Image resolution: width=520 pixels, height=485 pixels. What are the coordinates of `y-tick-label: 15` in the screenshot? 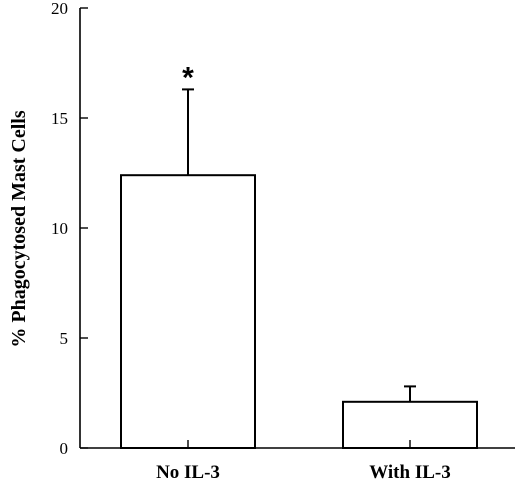 It's located at (59, 118).